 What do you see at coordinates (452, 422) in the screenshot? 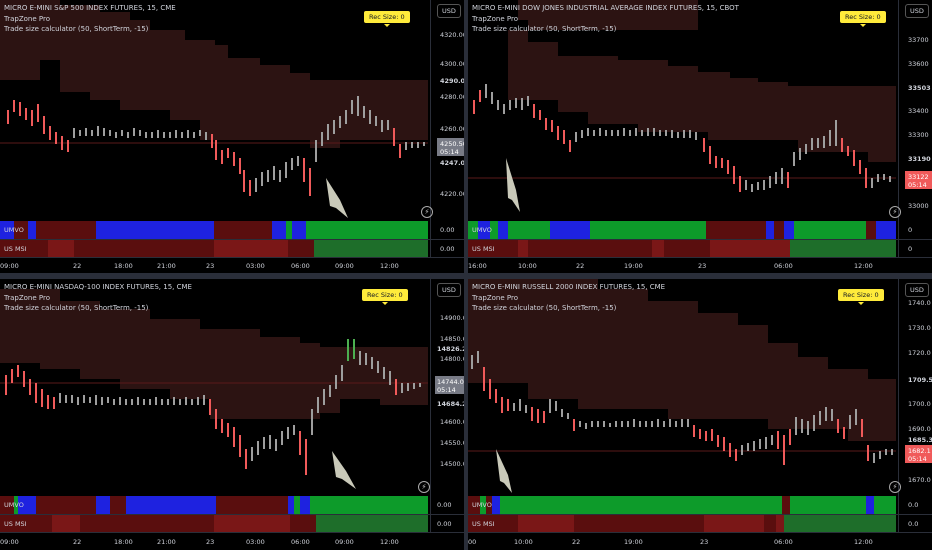
I see `axis-tick: 14600.00` at bounding box center [452, 422].